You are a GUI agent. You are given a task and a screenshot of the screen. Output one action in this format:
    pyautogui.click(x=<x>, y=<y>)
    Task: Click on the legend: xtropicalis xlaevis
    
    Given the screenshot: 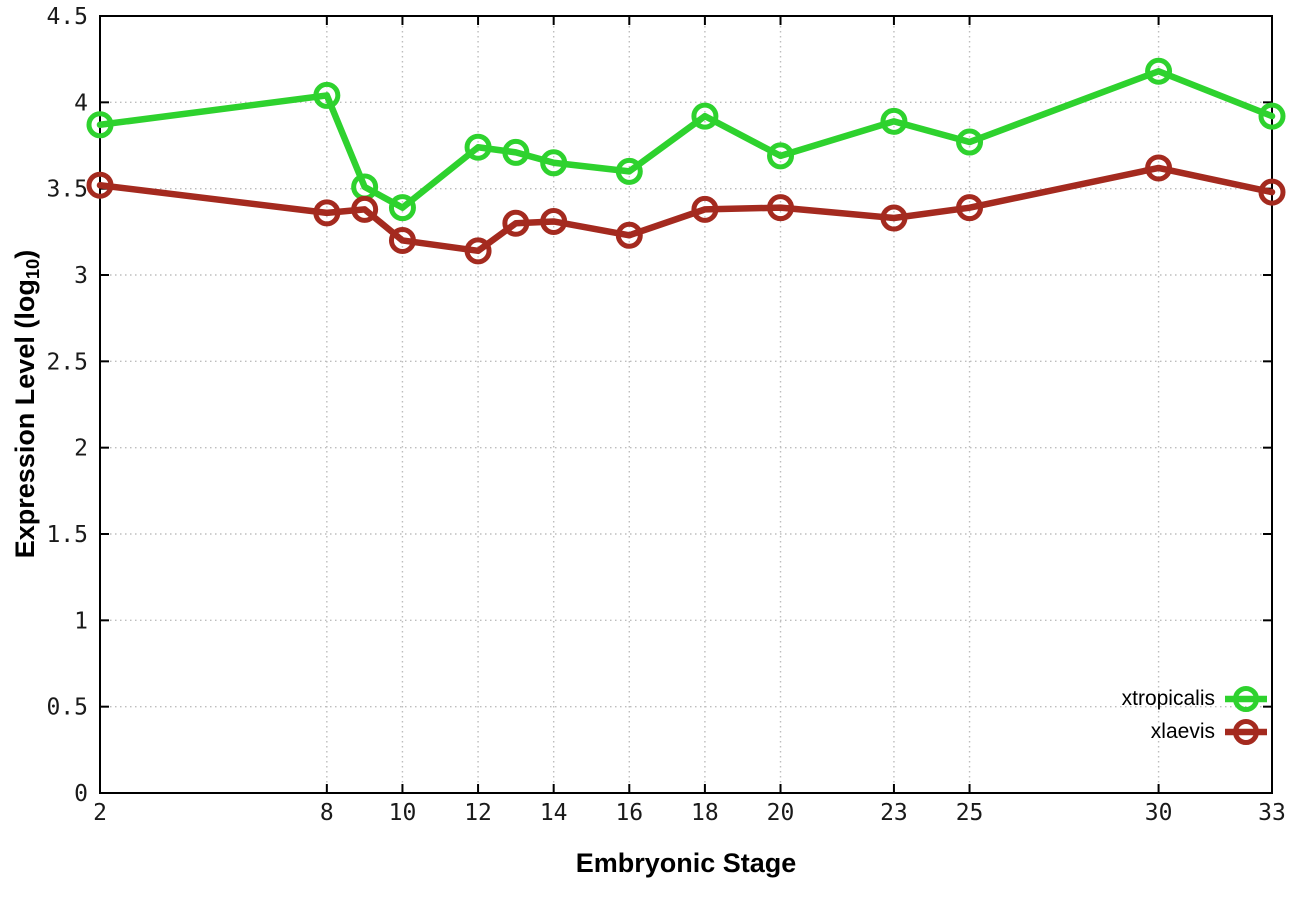 What is the action you would take?
    pyautogui.click(x=1195, y=715)
    